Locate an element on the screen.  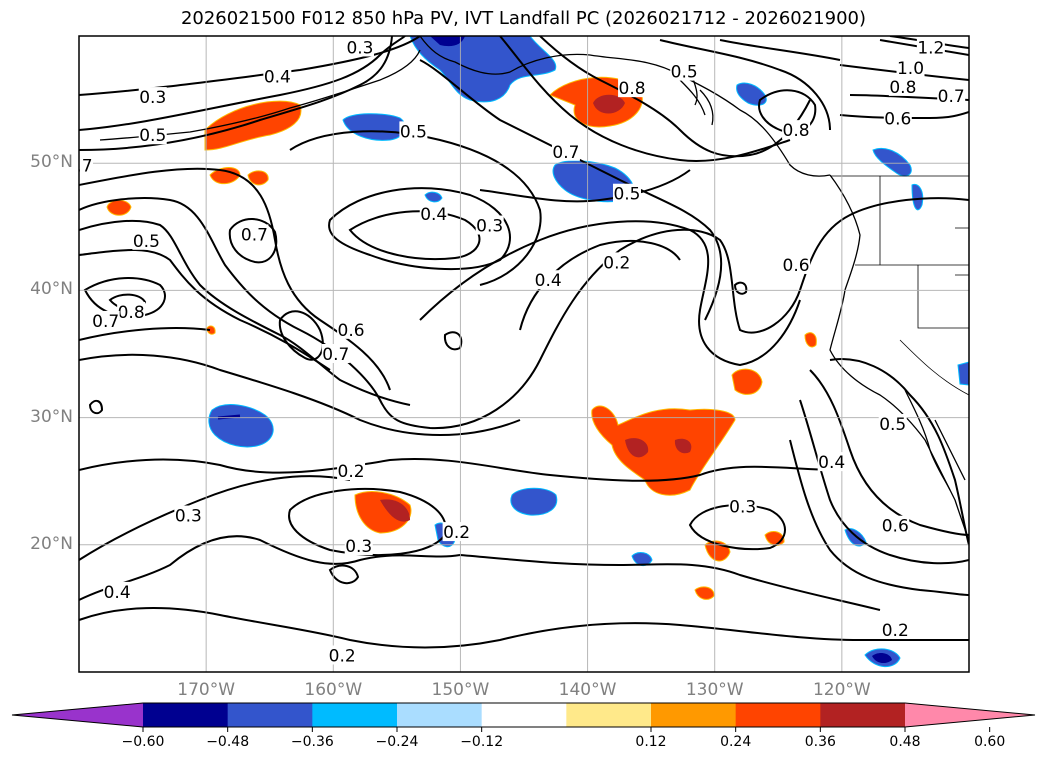
colorbar-tick-label: −0.12 is located at coordinates (482, 742).